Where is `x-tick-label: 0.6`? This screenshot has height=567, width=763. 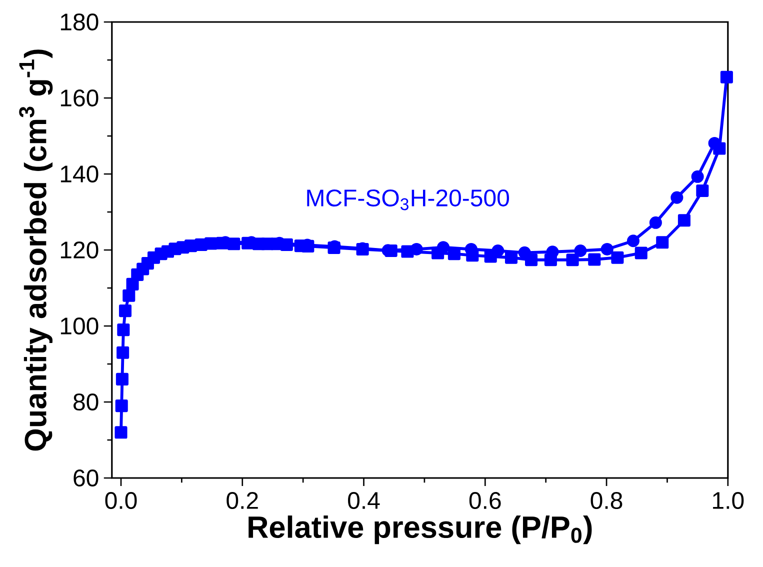
x-tick-label: 0.6 is located at coordinates (485, 501).